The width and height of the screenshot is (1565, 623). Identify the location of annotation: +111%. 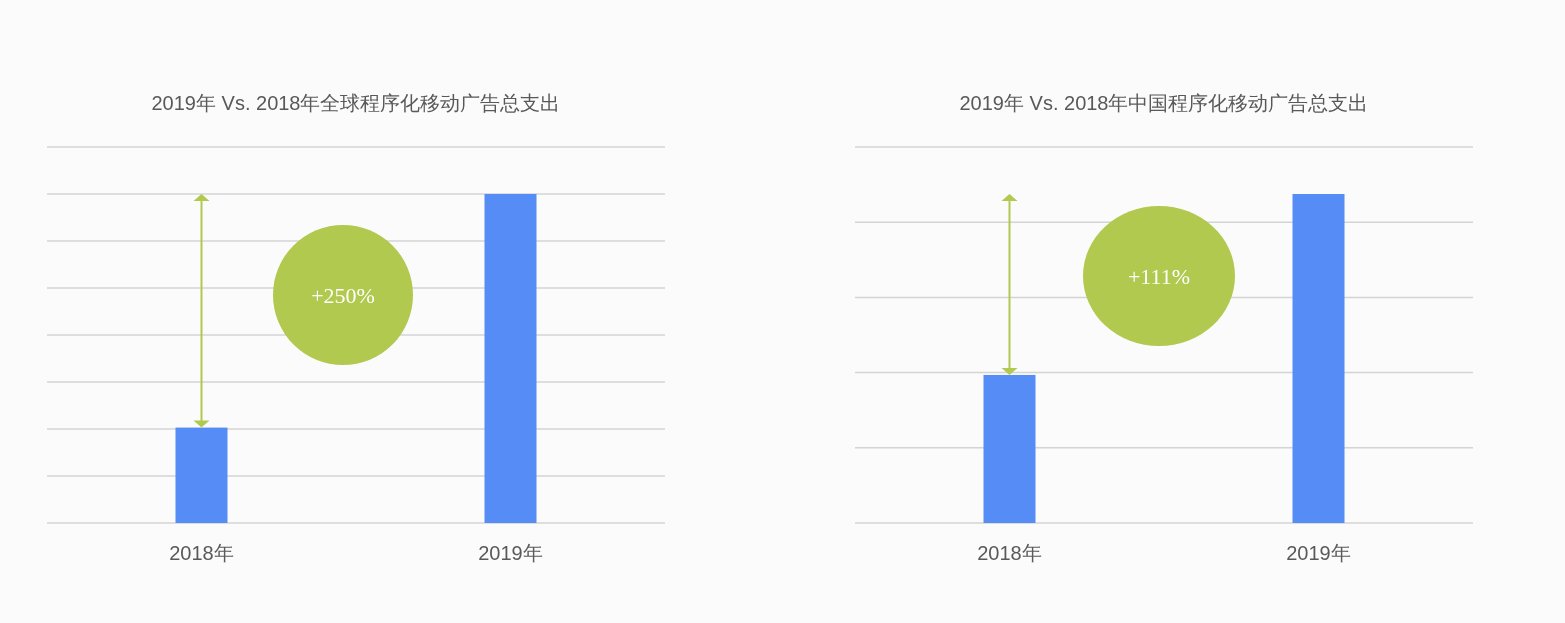
(1159, 276).